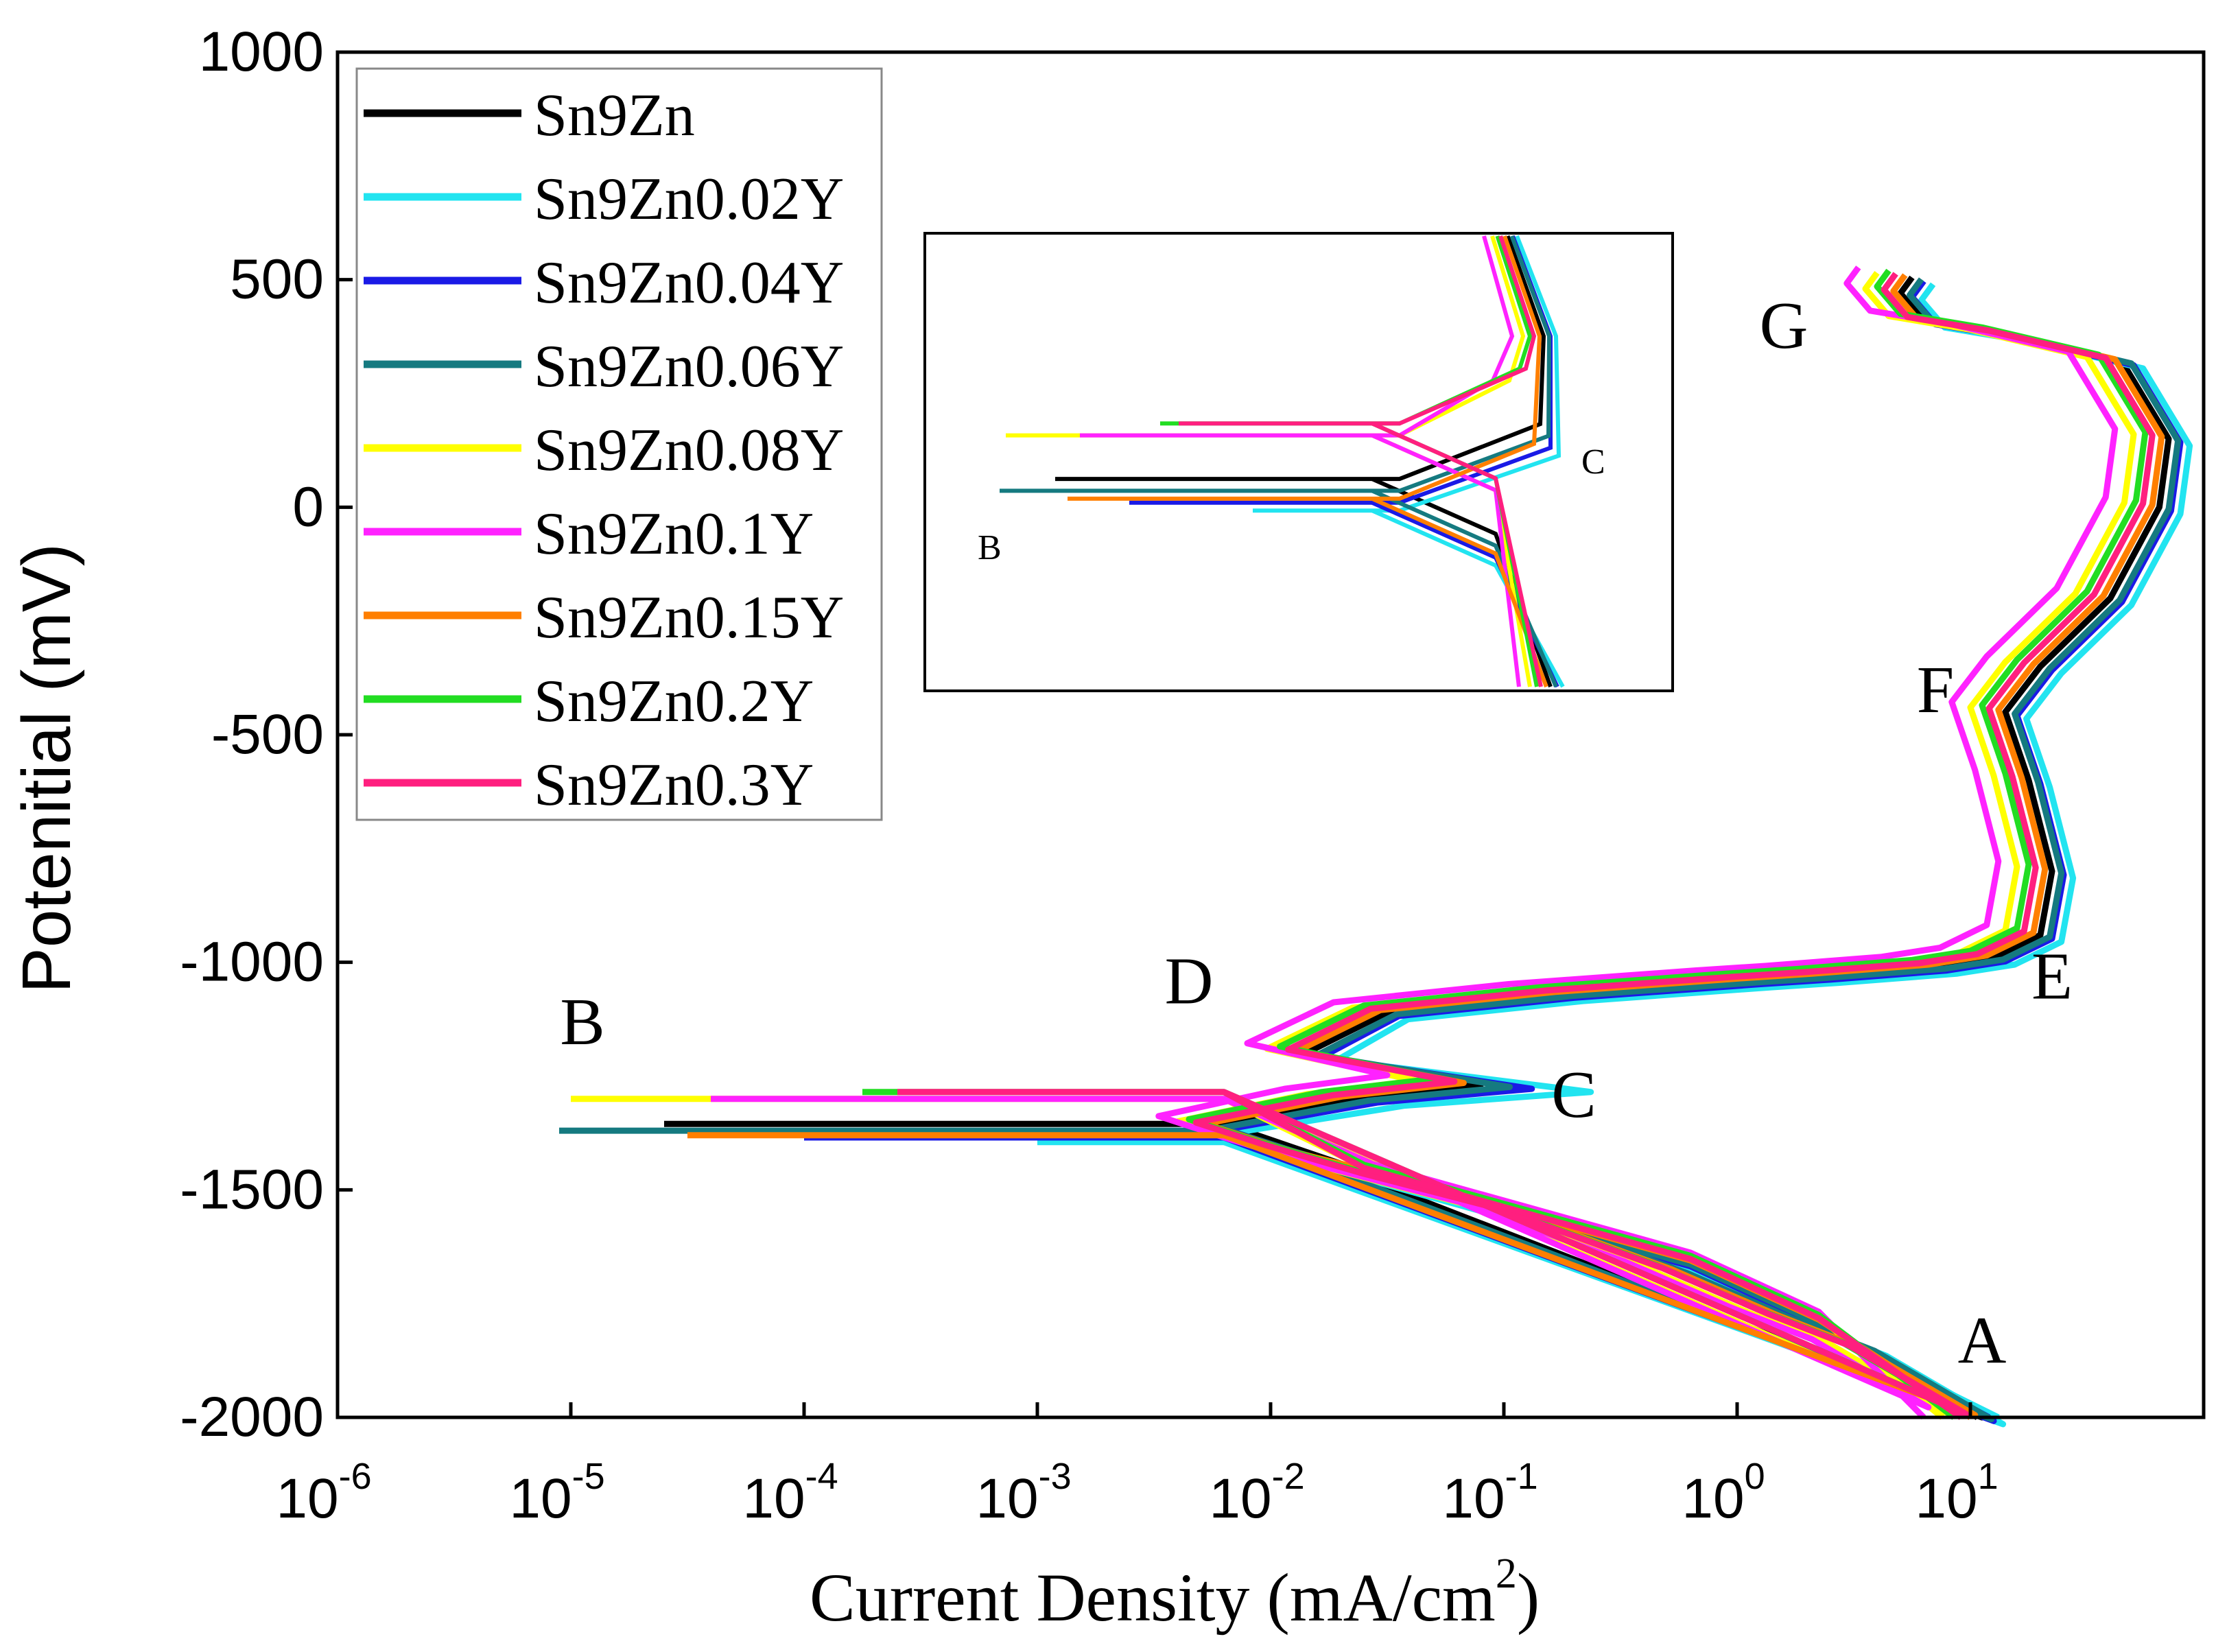  I want to click on x-tick-label: 10¹, so click(1956, 1493).